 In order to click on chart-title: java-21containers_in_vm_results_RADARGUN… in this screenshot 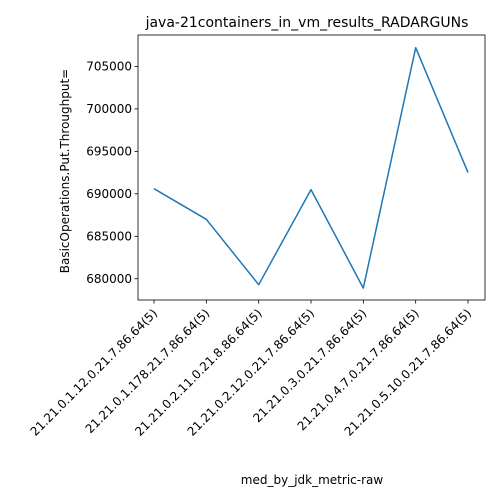, I will do `click(307, 23)`.